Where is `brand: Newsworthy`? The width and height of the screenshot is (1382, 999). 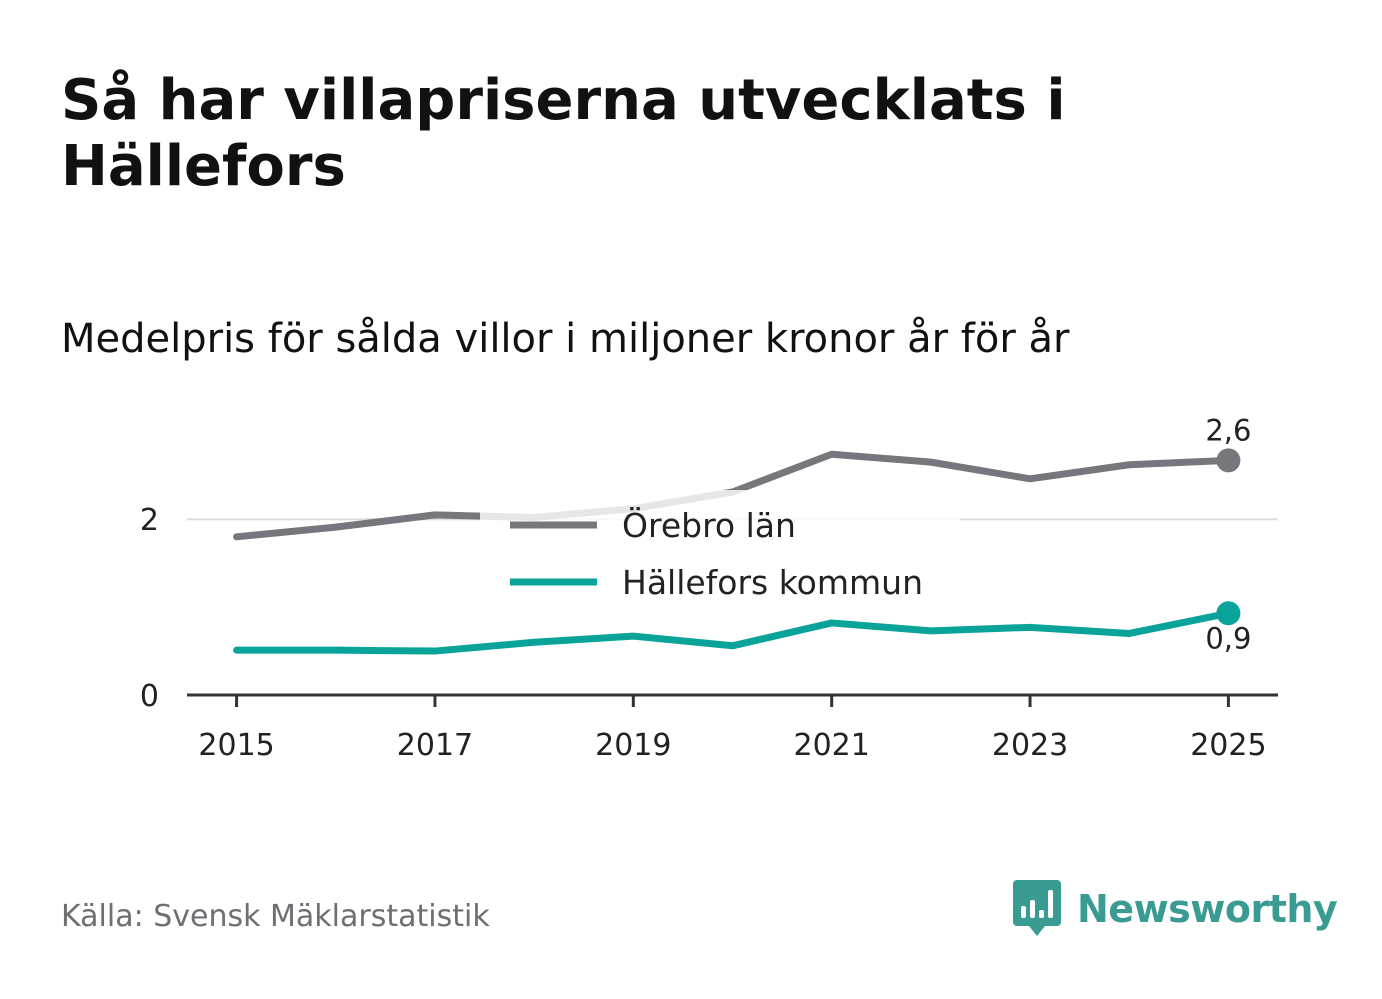
brand: Newsworthy is located at coordinates (1174, 909).